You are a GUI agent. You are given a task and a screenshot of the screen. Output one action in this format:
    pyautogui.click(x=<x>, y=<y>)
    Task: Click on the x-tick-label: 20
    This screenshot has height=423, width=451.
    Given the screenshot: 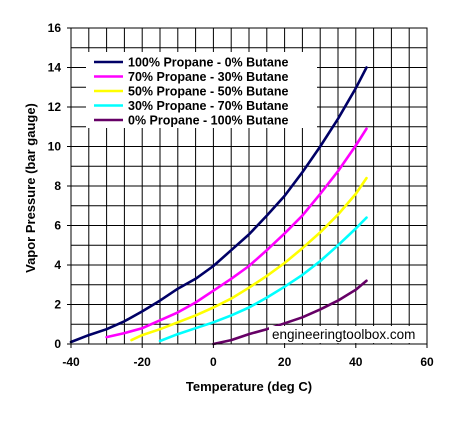 What is the action you would take?
    pyautogui.click(x=285, y=362)
    